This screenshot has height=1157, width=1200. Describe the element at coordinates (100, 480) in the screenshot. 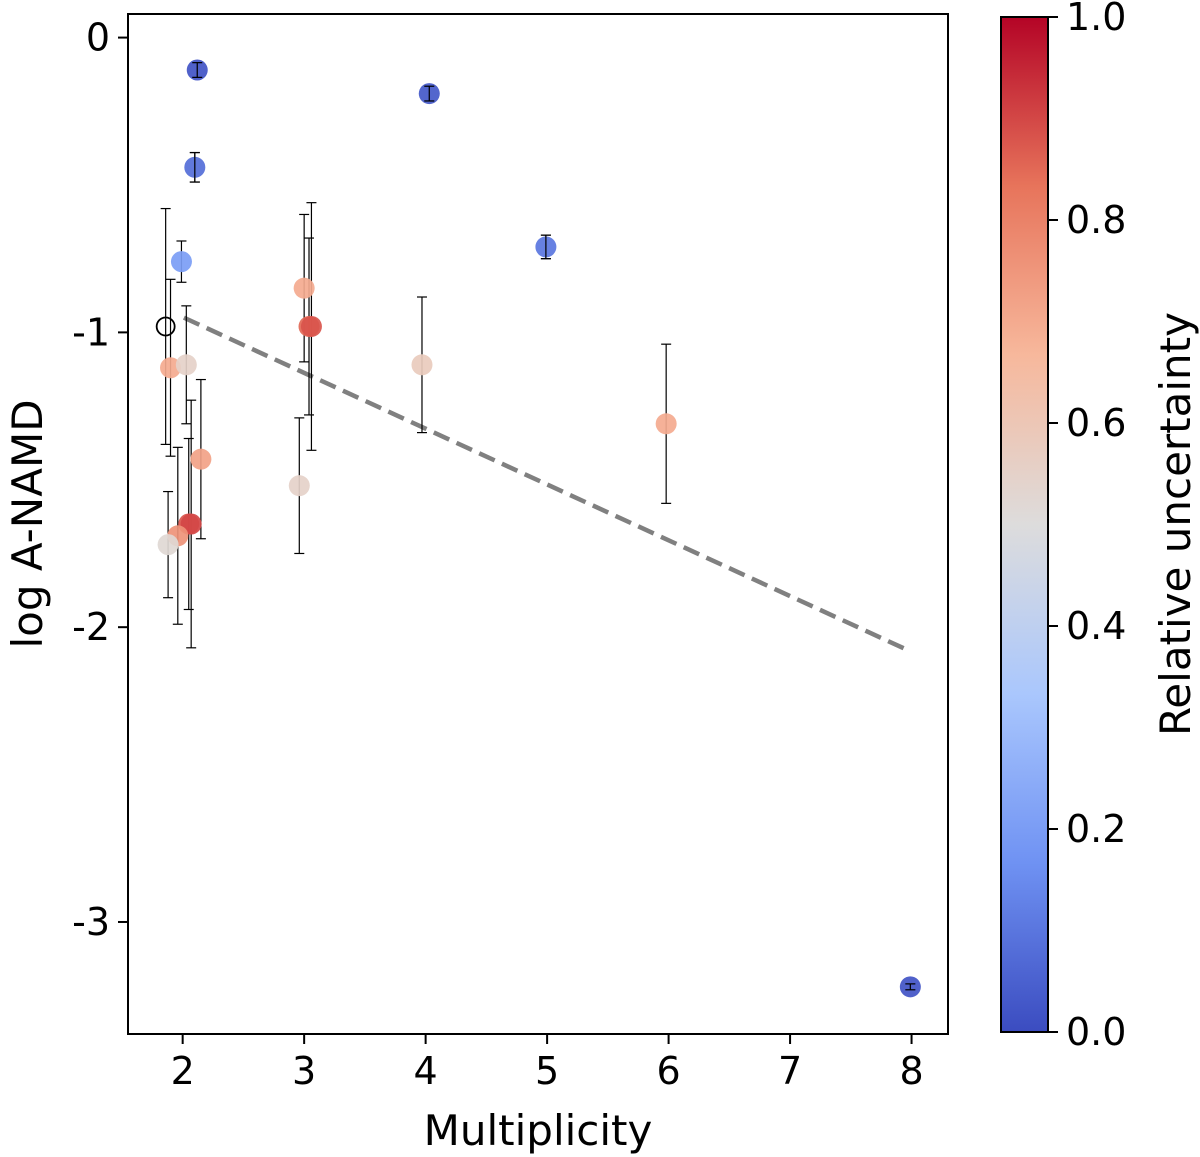

I see `y-axis-ticks: 0 -1 -2 -3` at that location.